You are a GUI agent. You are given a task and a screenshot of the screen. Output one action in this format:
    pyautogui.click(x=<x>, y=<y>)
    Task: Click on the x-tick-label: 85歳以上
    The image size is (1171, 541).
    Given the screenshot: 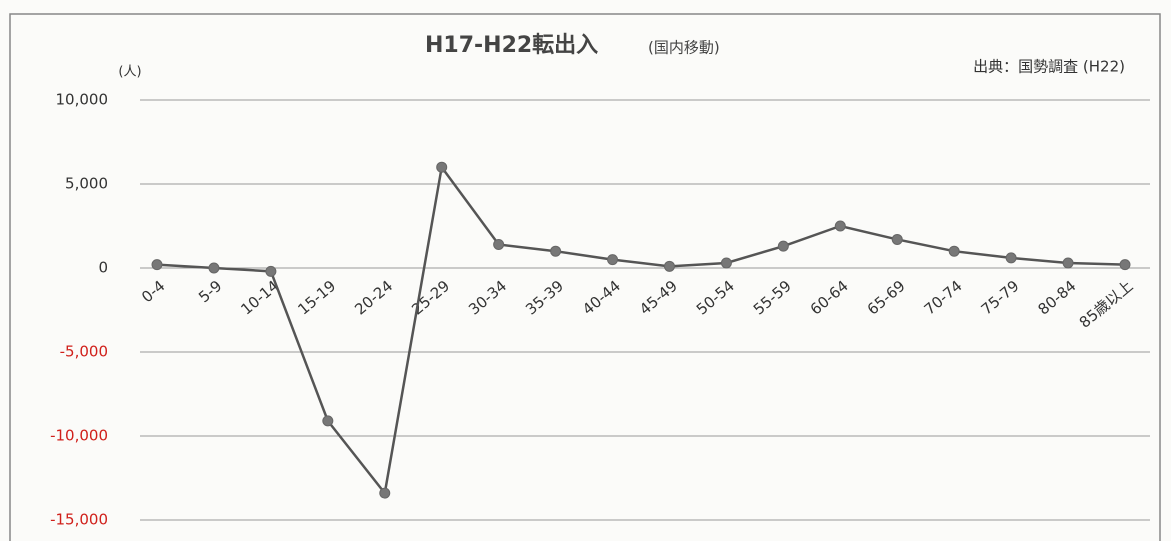 What is the action you would take?
    pyautogui.click(x=1106, y=304)
    